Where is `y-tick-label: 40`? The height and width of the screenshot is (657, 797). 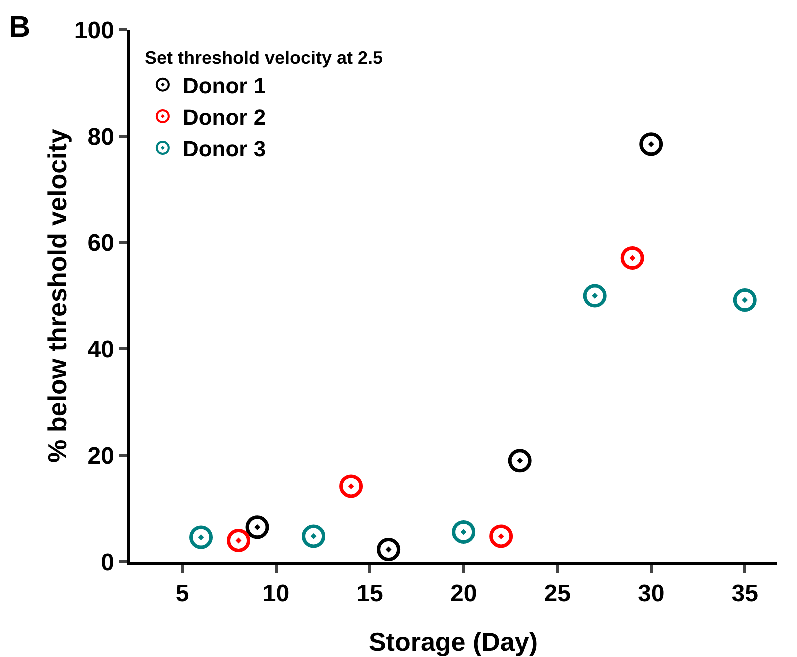
y-tick-label: 40 is located at coordinates (101, 350).